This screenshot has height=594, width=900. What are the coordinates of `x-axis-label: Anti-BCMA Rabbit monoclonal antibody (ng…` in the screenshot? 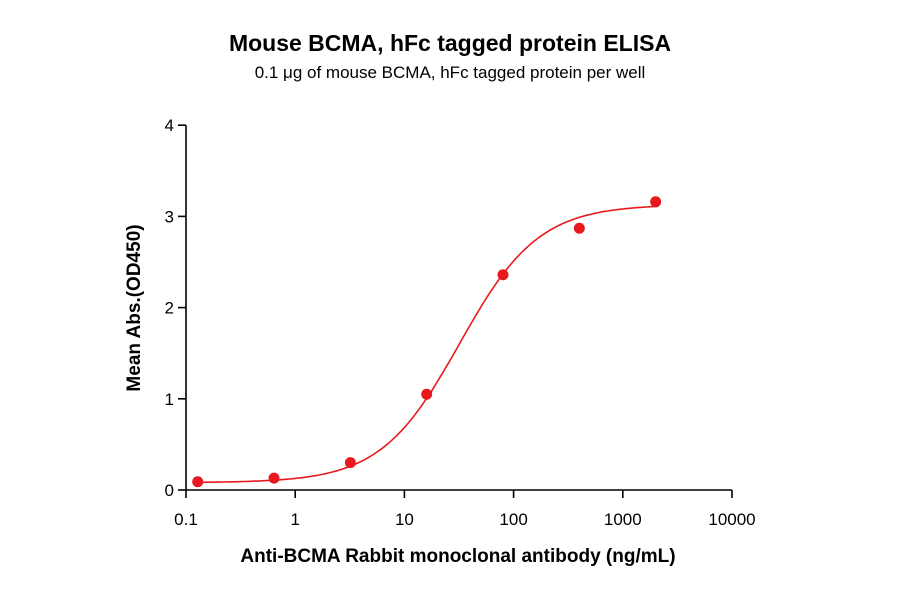 It's located at (457, 556).